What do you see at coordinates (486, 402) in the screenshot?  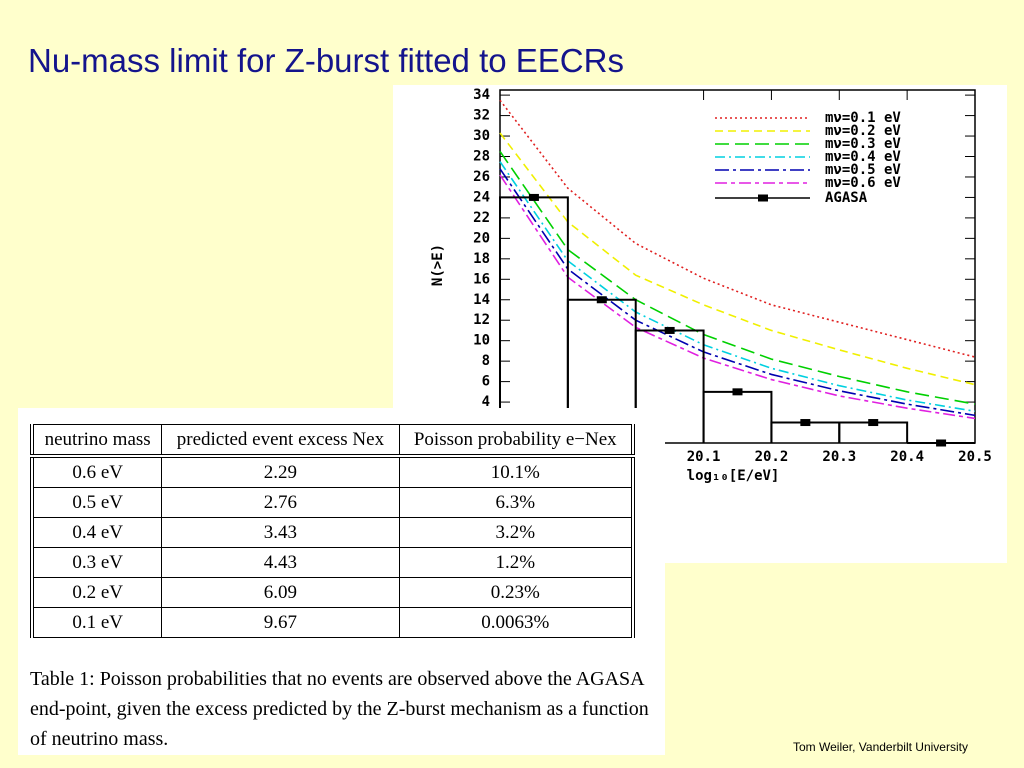 I see `y-tick-label: 4` at bounding box center [486, 402].